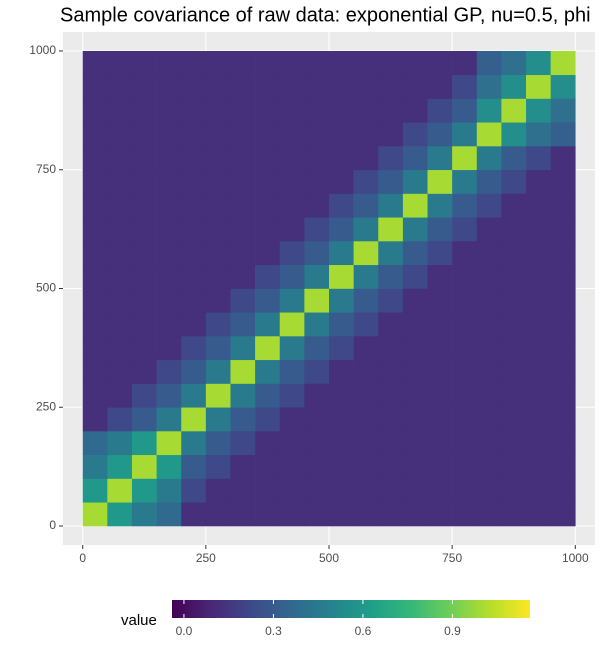 Image resolution: width=600 pixels, height=650 pixels. Describe the element at coordinates (329, 558) in the screenshot. I see `x-tick-label: 500` at that location.